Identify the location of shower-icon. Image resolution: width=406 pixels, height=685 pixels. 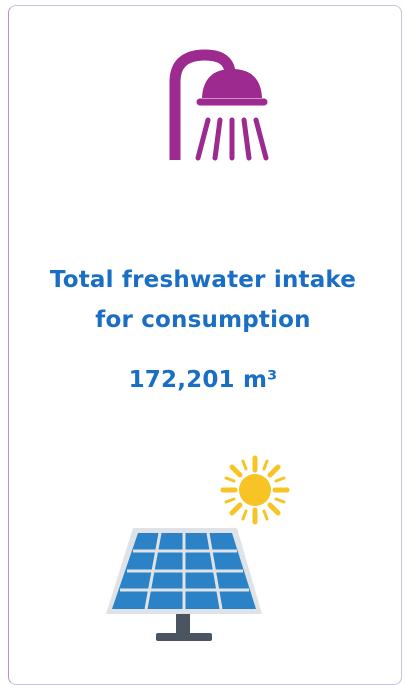
(219, 105).